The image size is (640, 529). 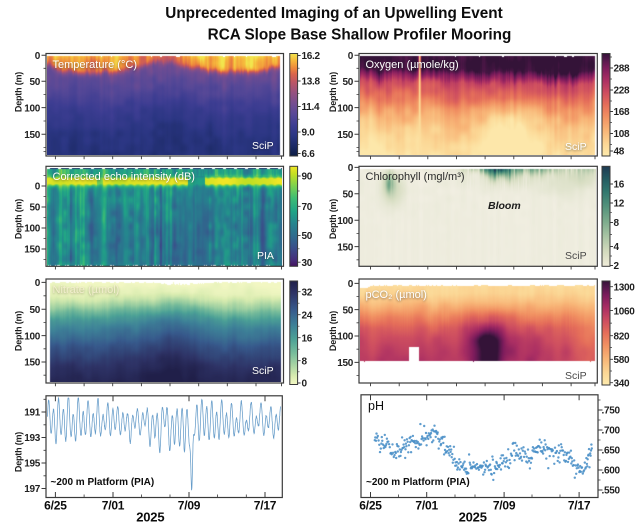 What do you see at coordinates (307, 177) in the screenshot?
I see `svg-text: 90` at bounding box center [307, 177].